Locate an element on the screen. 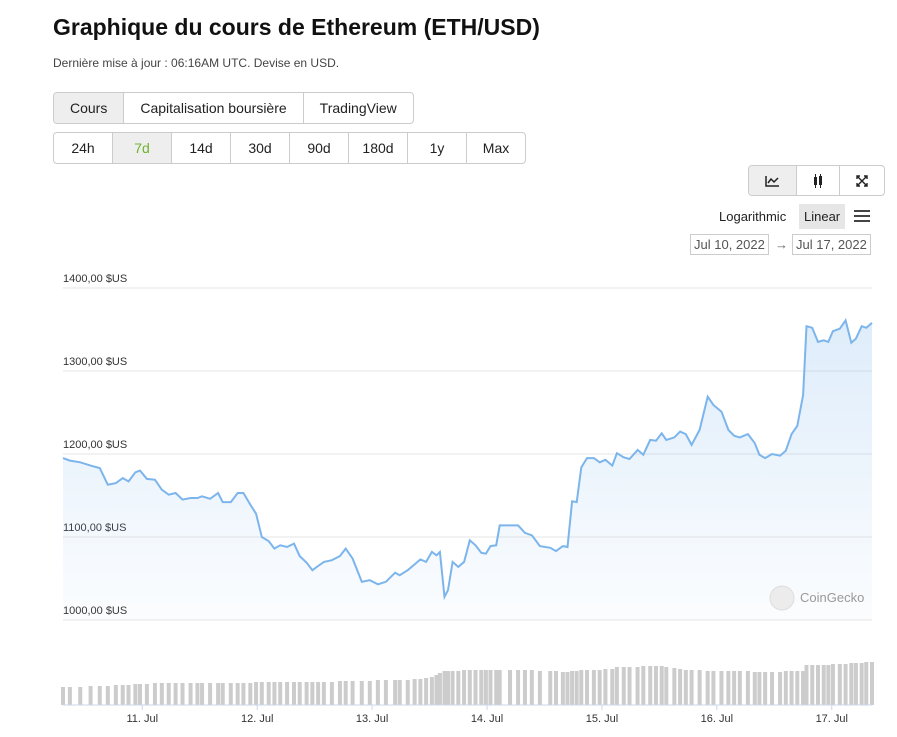 Image resolution: width=897 pixels, height=737 pixels. range-button: 24h is located at coordinates (83, 148).